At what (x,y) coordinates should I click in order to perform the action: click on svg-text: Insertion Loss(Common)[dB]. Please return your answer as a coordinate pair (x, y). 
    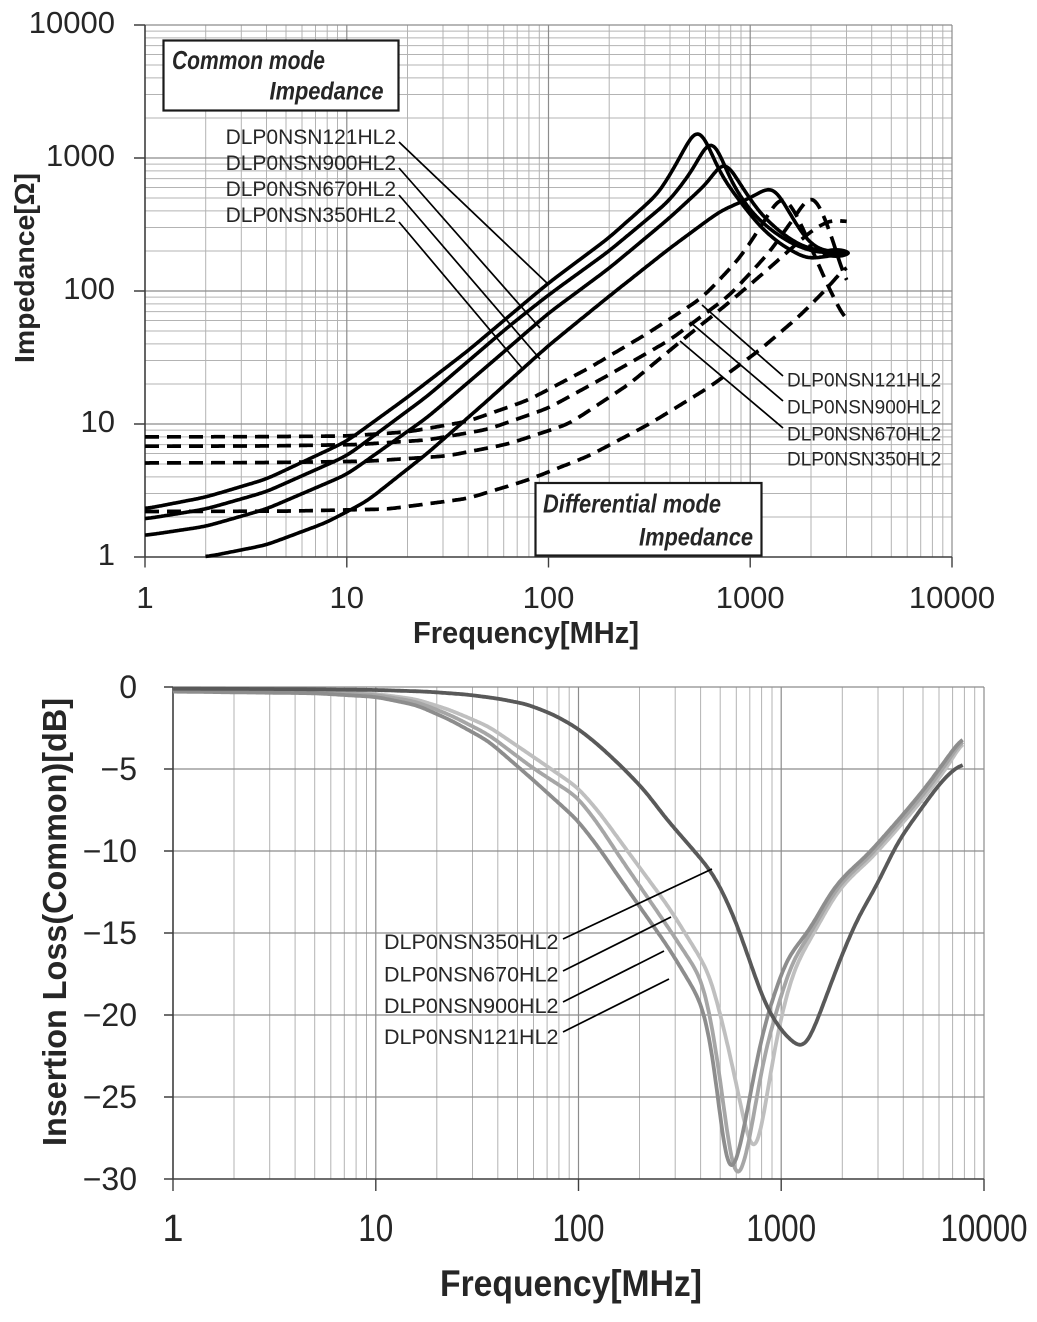
    Looking at the image, I should click on (54, 922).